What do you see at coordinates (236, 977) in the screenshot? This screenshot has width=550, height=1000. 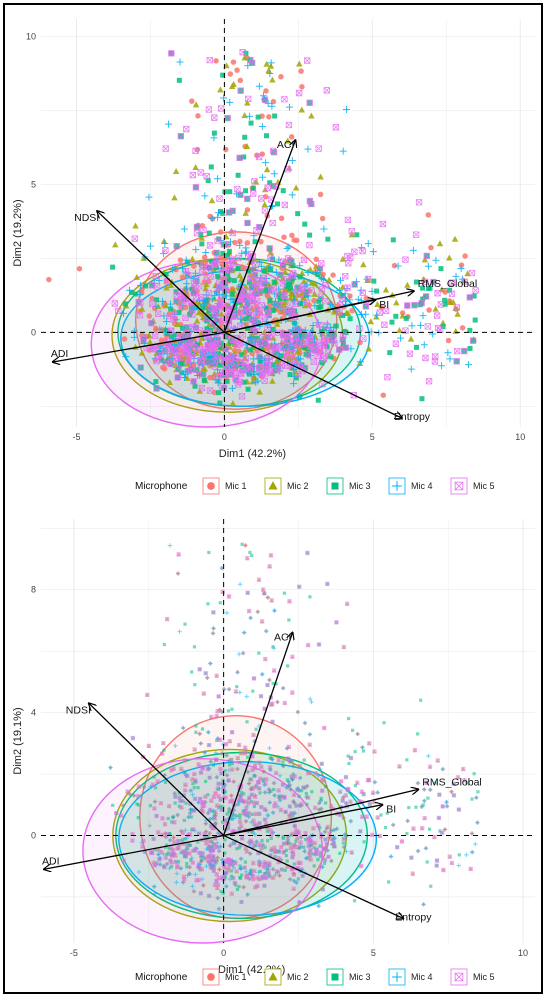 I see `legend-label-mic-1: Mic 1` at bounding box center [236, 977].